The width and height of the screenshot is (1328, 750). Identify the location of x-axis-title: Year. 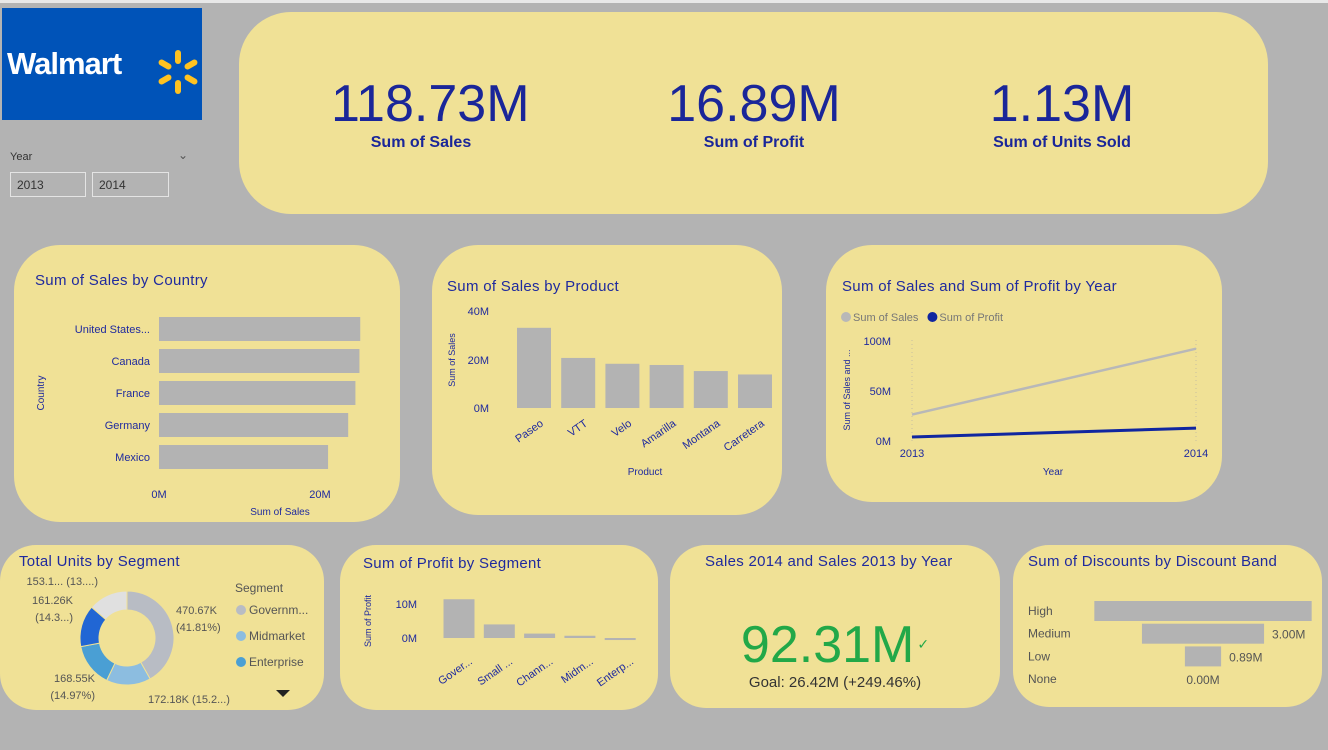
(1053, 472).